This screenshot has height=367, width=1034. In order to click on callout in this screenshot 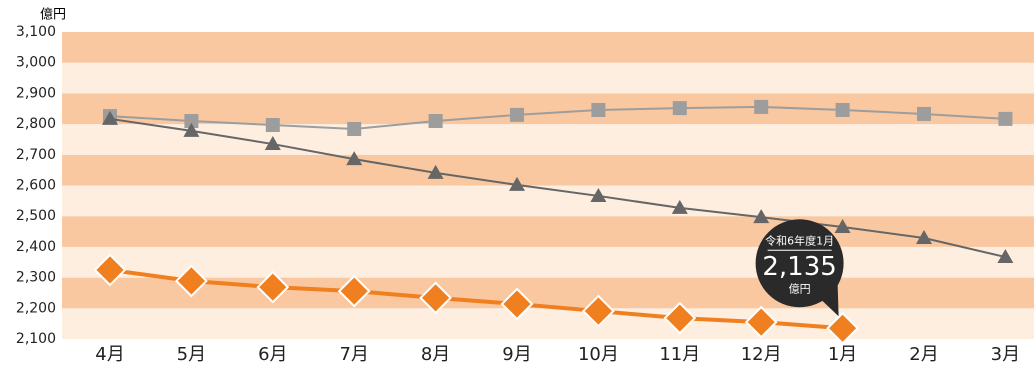, I will do `click(799, 263)`.